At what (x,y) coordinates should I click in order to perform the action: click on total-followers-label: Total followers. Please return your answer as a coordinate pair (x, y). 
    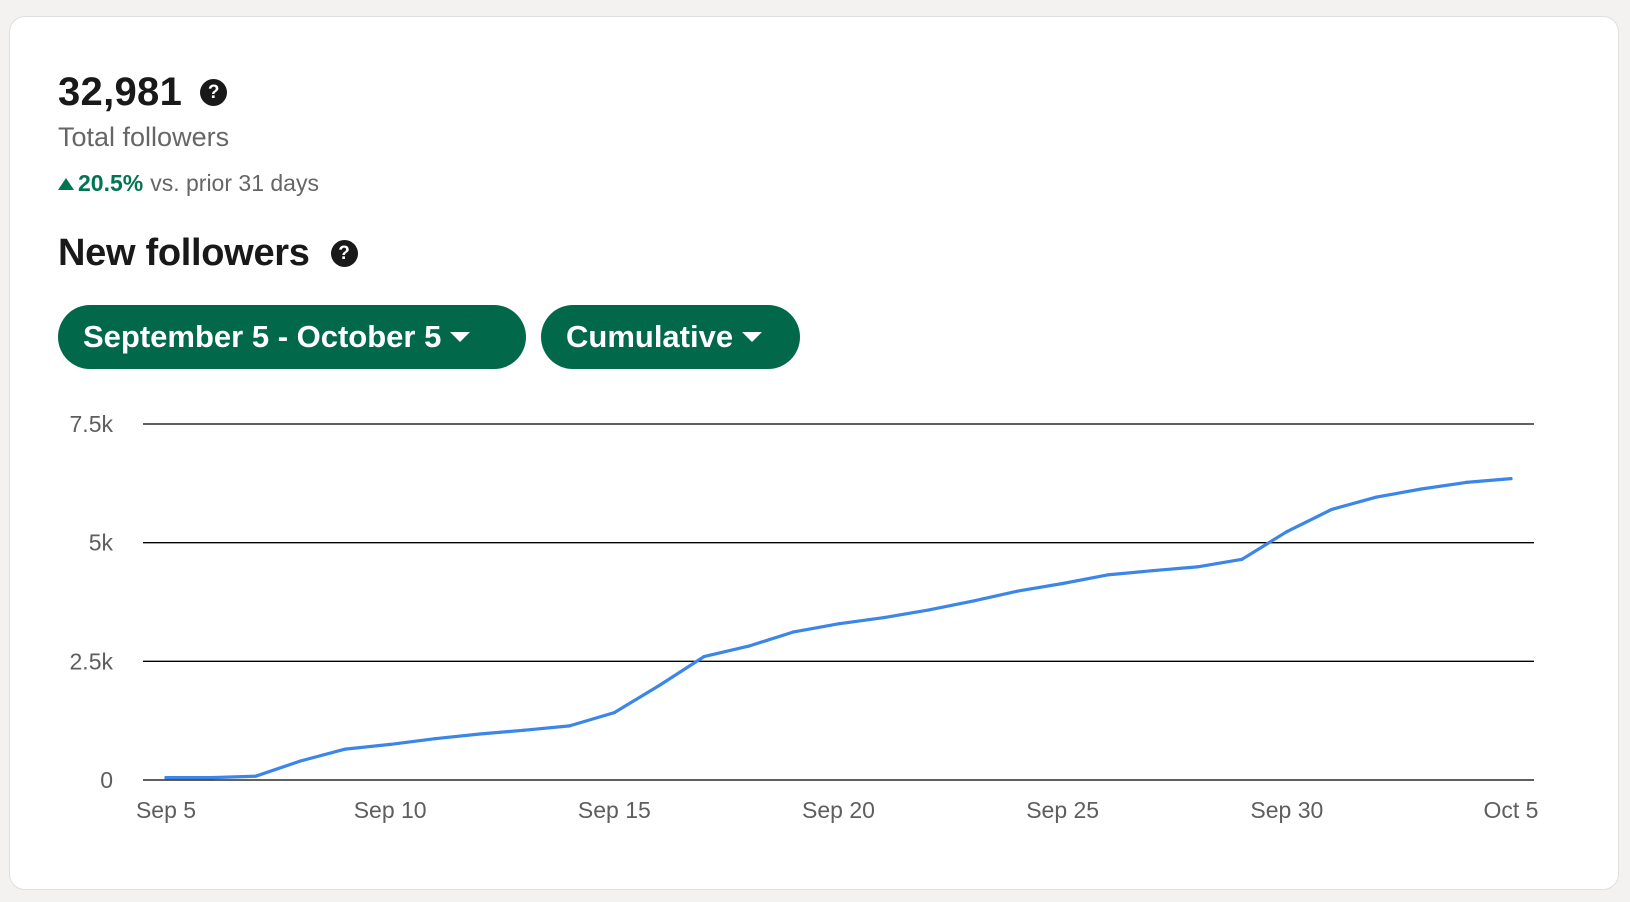
    Looking at the image, I should click on (144, 137).